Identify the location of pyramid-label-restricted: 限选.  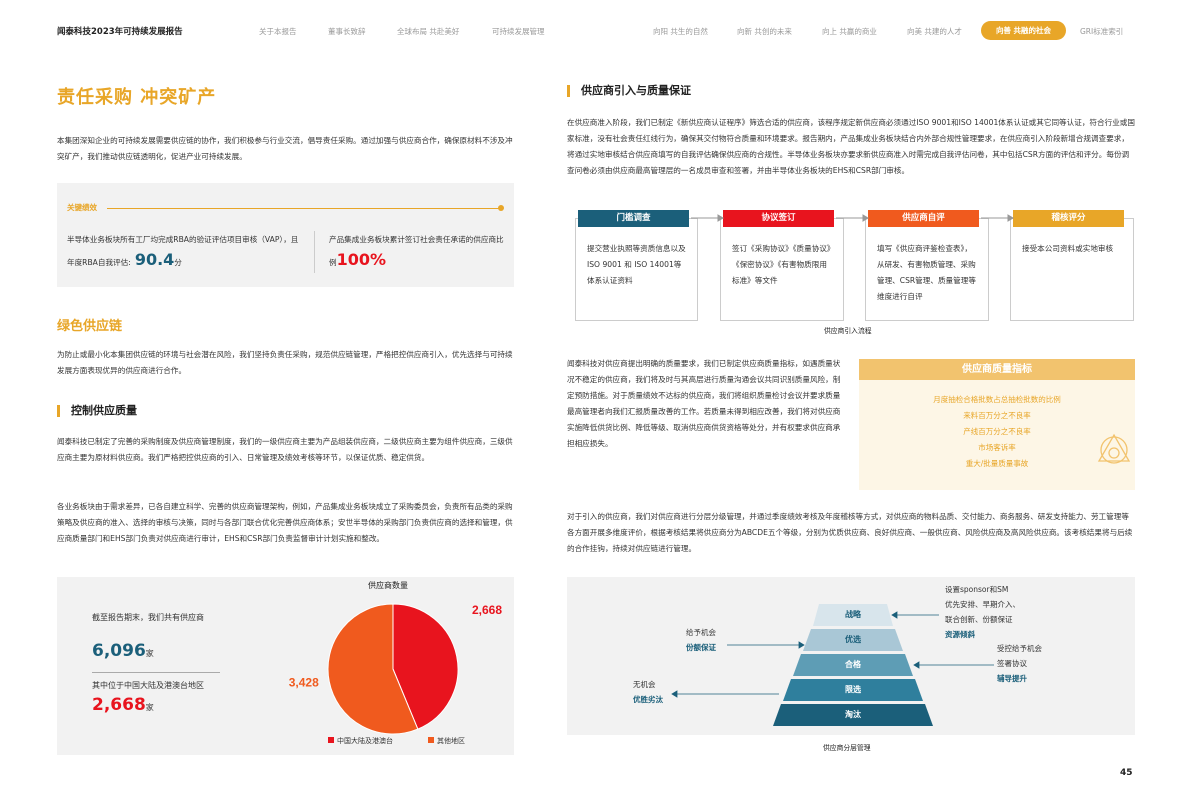
(853, 689).